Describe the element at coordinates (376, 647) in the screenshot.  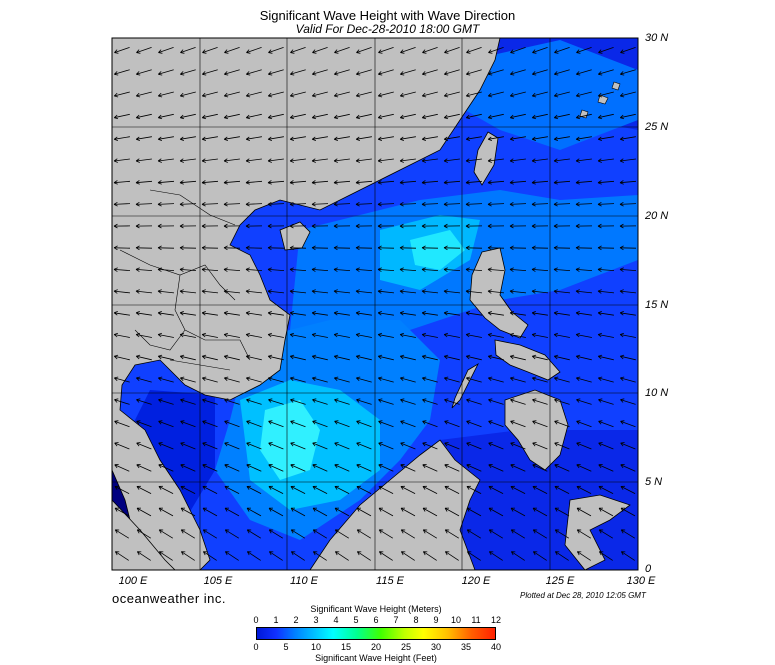
I see `colorbar-feet-tick: 20` at that location.